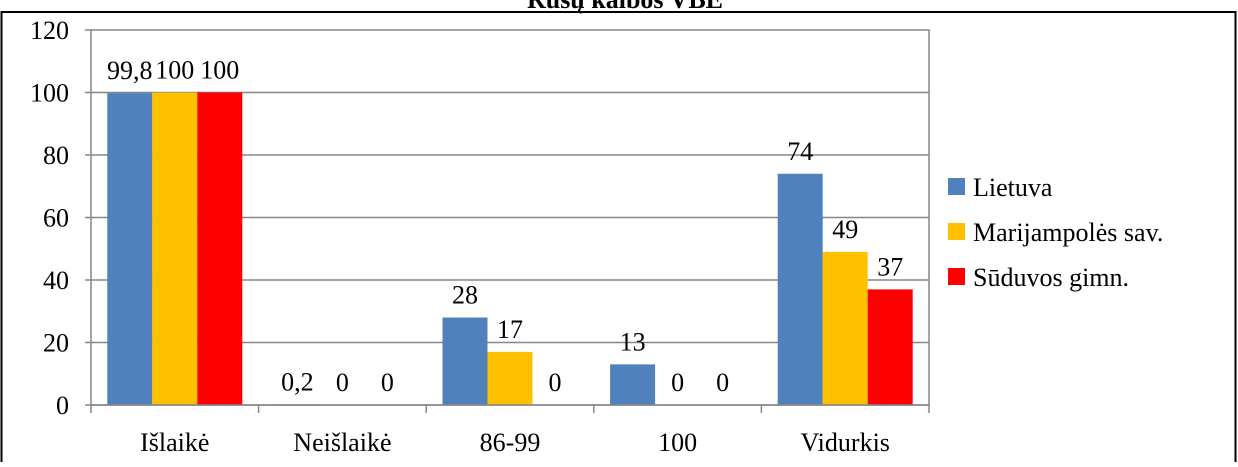 This screenshot has height=467, width=1238. What do you see at coordinates (633, 341) in the screenshot?
I see `data-label: 13` at bounding box center [633, 341].